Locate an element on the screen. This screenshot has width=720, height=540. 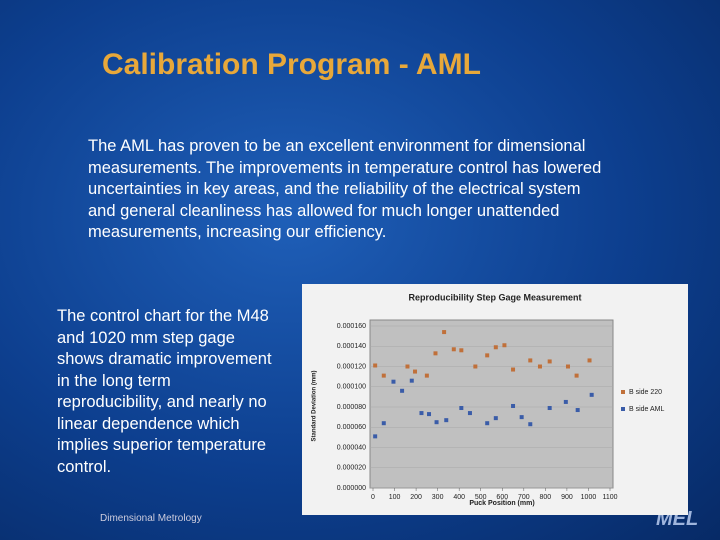
y-tick-label: 0.000000 is located at coordinates (351, 488).